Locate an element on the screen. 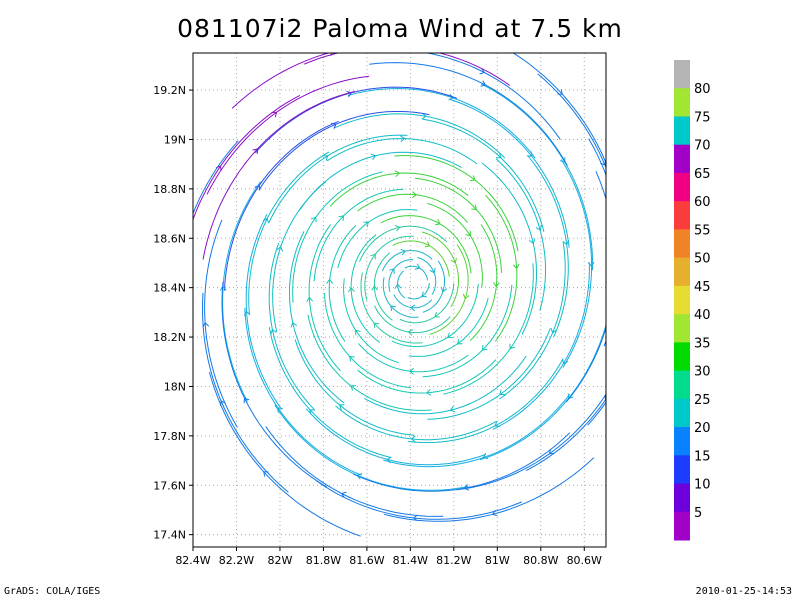 The height and width of the screenshot is (600, 800). colorbar-label: 25 is located at coordinates (702, 400).